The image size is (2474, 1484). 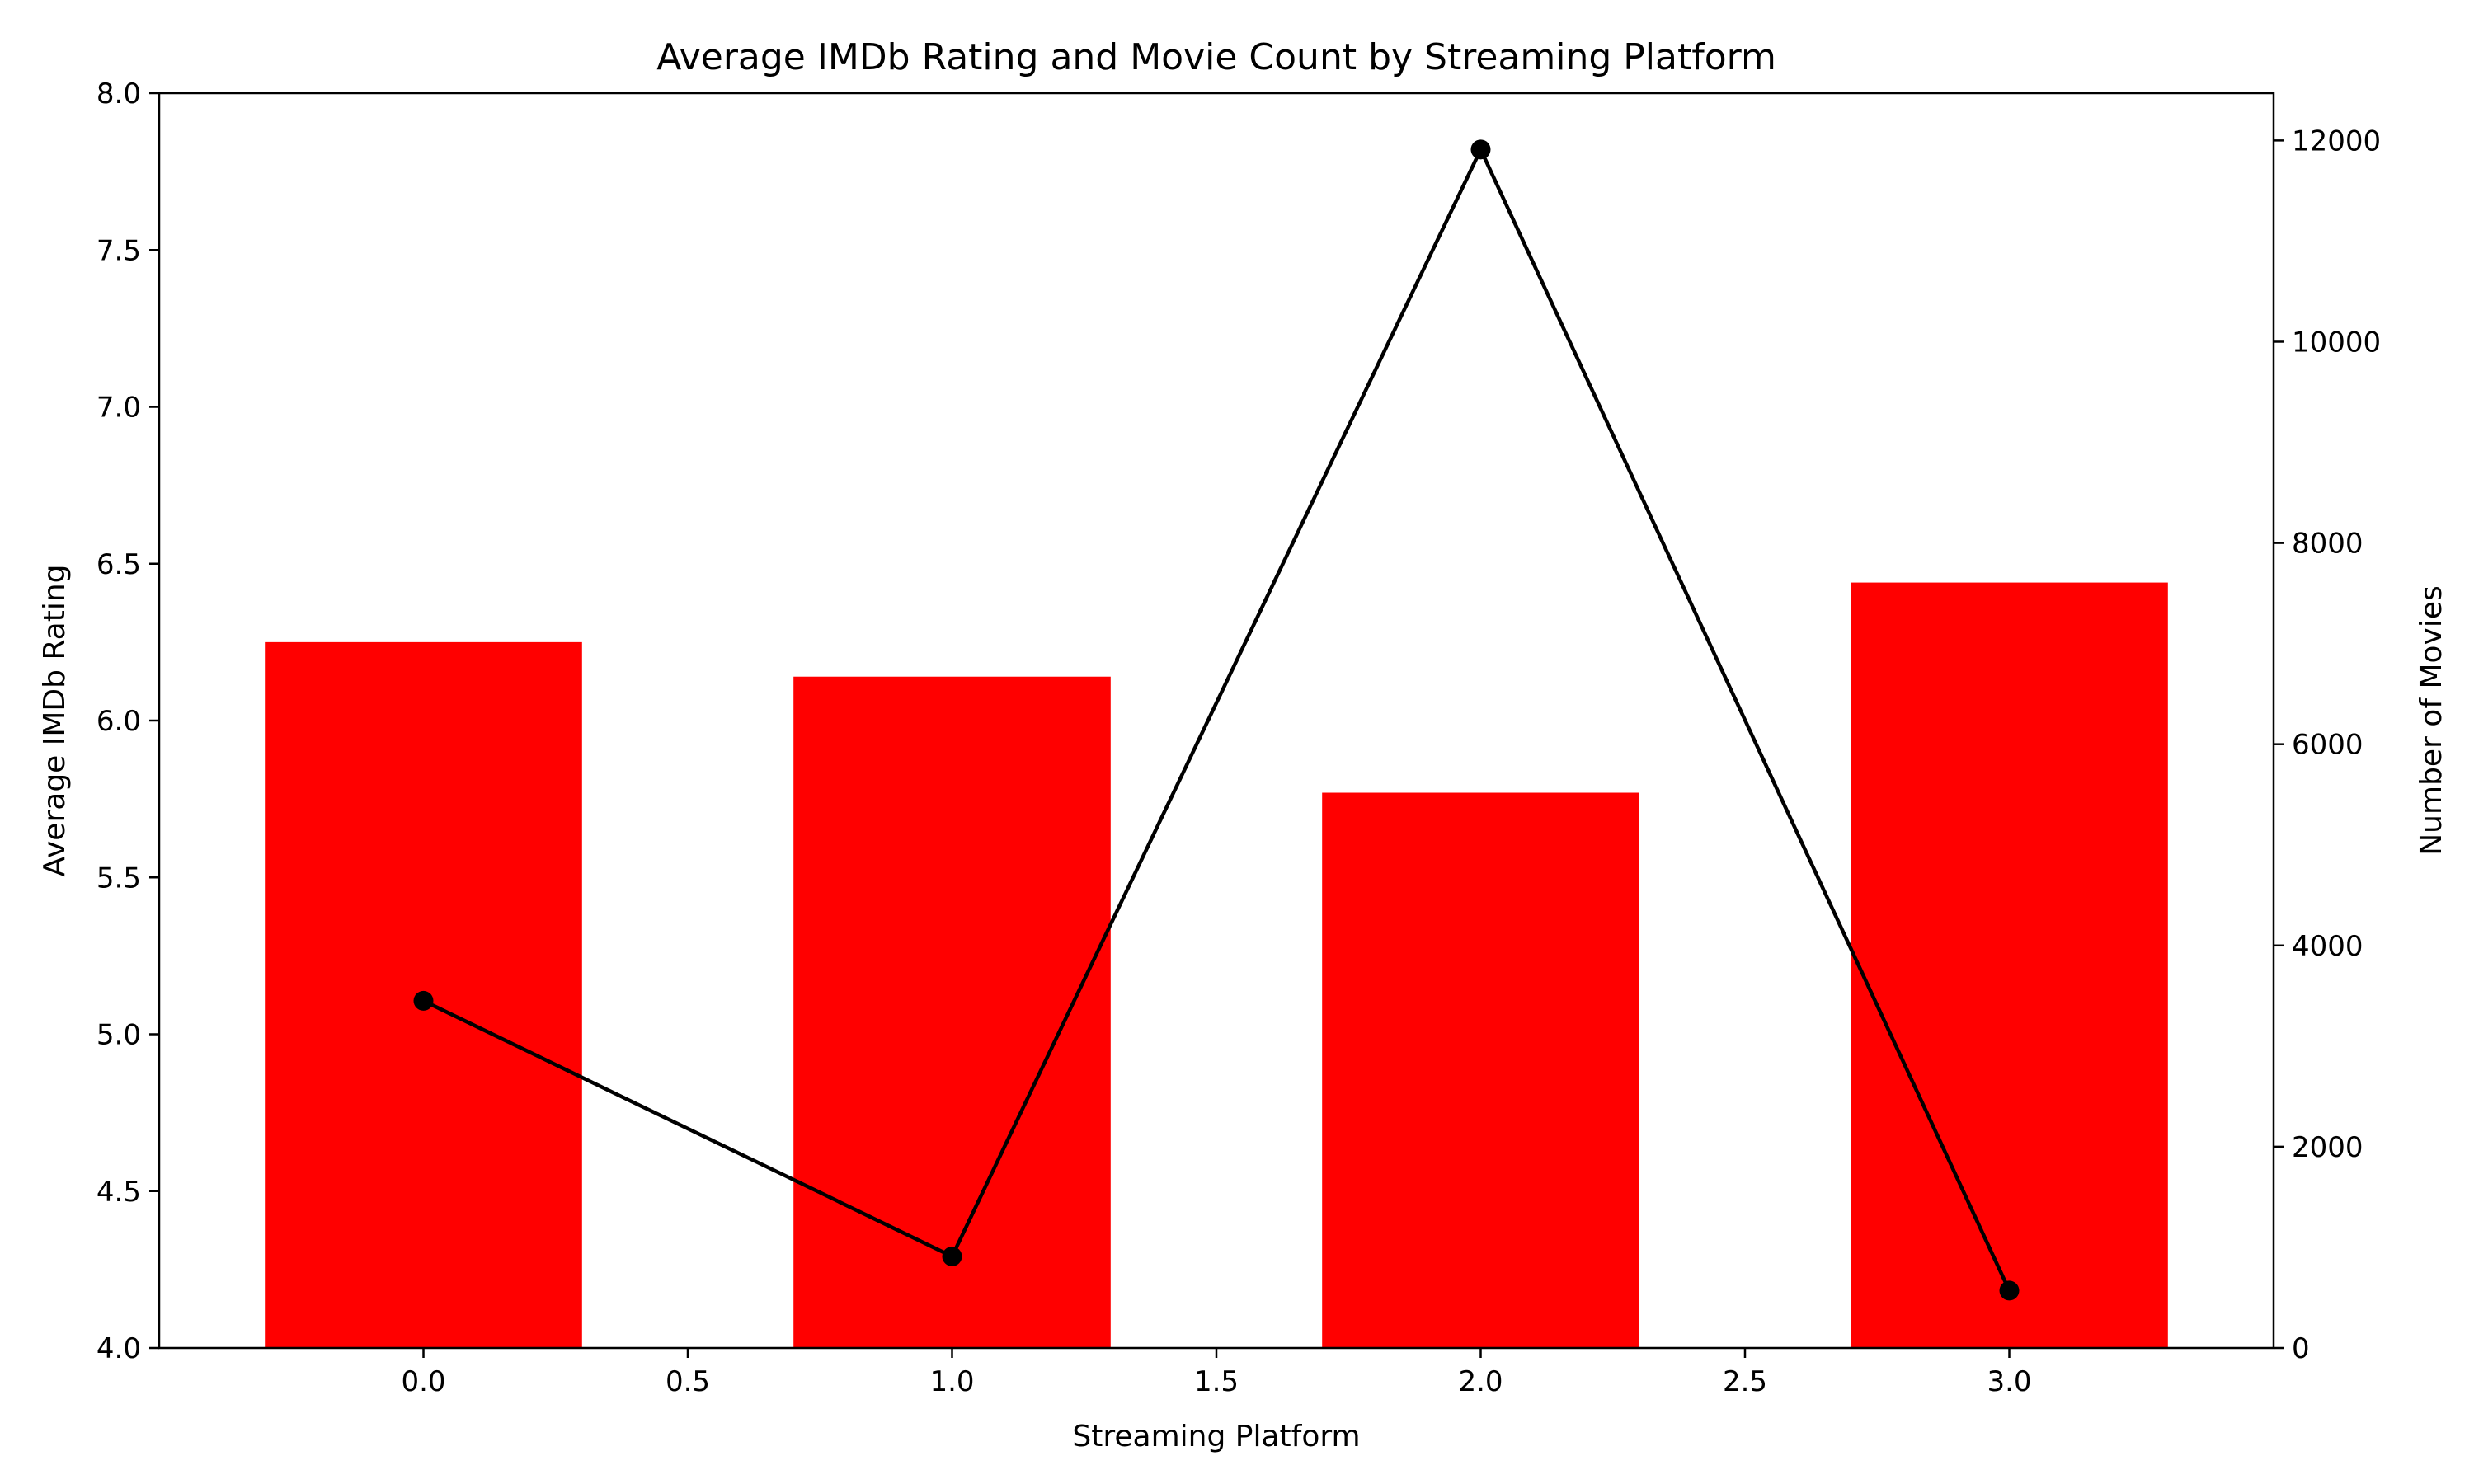 I want to click on y2-tick-label-1: 2000, so click(x=2327, y=1147).